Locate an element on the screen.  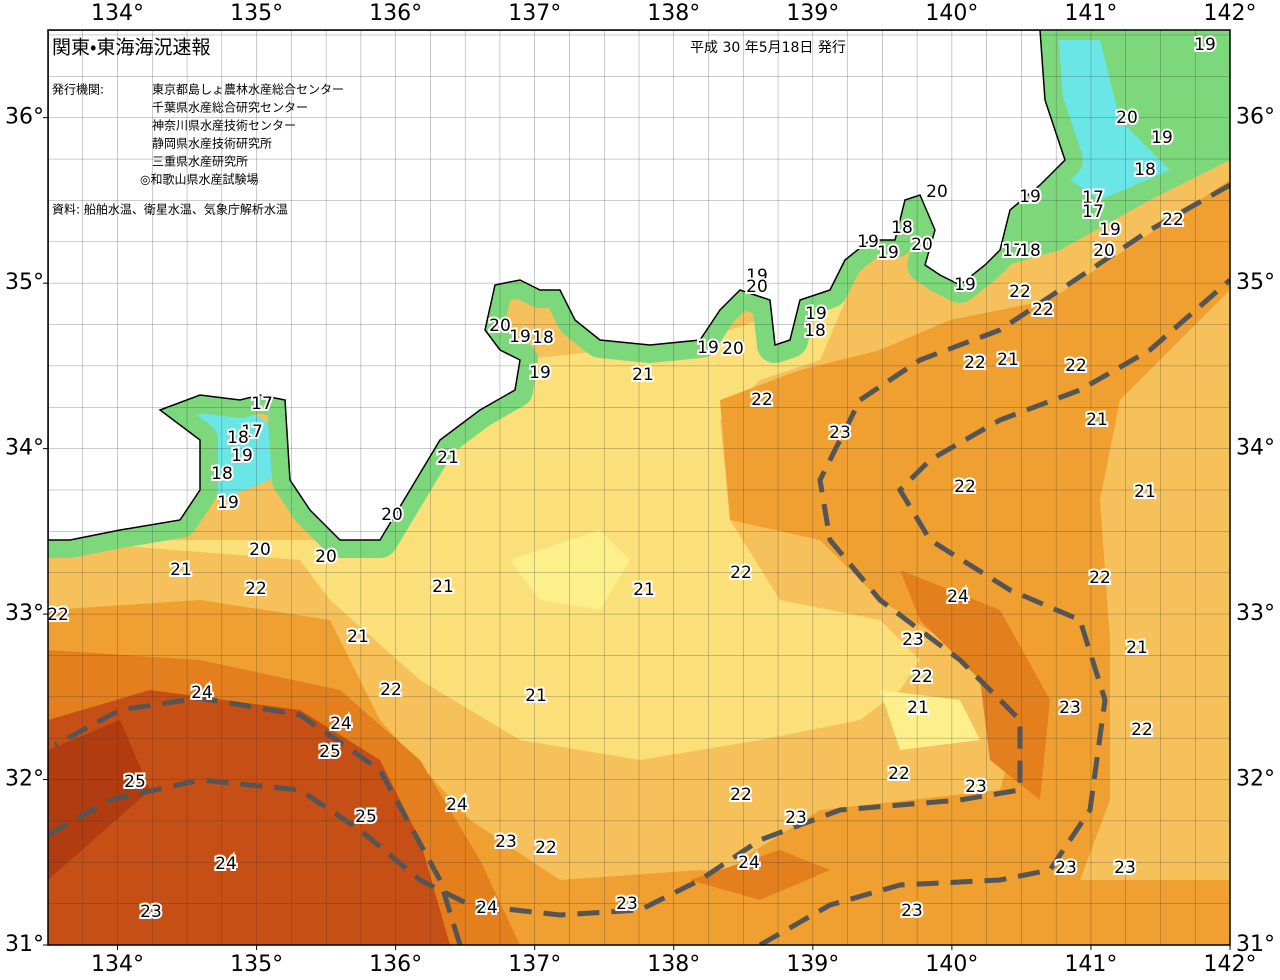
y-tick-label: 32° is located at coordinates (1255, 779).